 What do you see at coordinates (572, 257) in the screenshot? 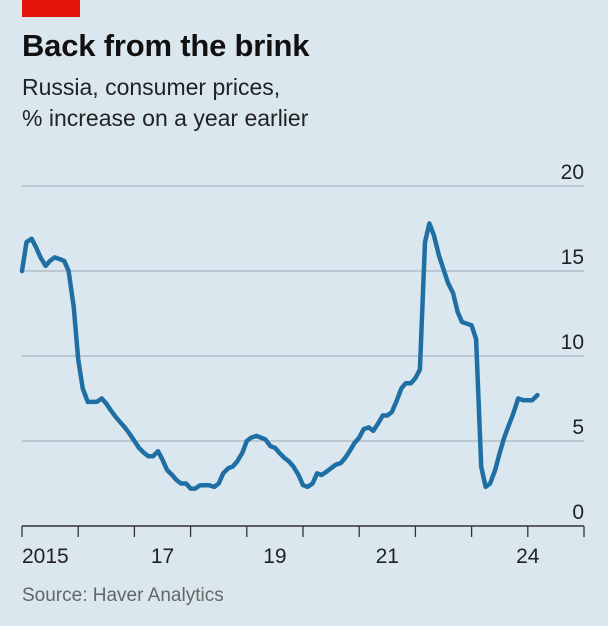
I see `y-tick-label-15: 15` at bounding box center [572, 257].